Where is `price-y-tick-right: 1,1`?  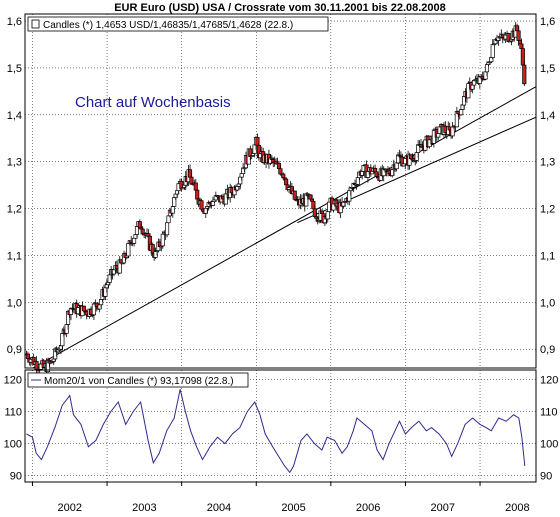
price-y-tick-right: 1,1 is located at coordinates (547, 256).